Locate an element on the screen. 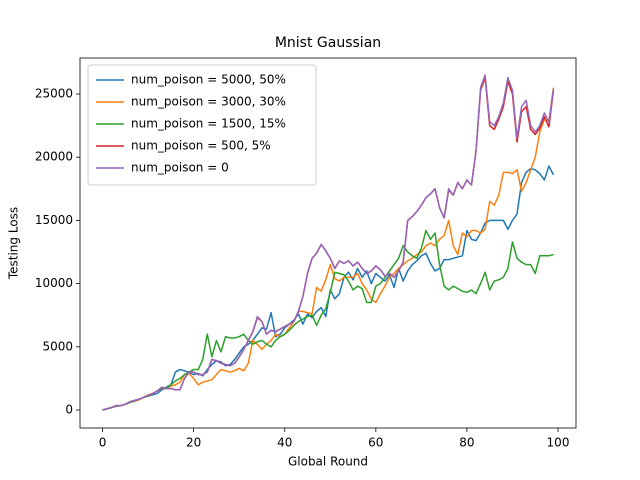 The height and width of the screenshot is (480, 640). y-tick-label: 20000 is located at coordinates (54, 157).